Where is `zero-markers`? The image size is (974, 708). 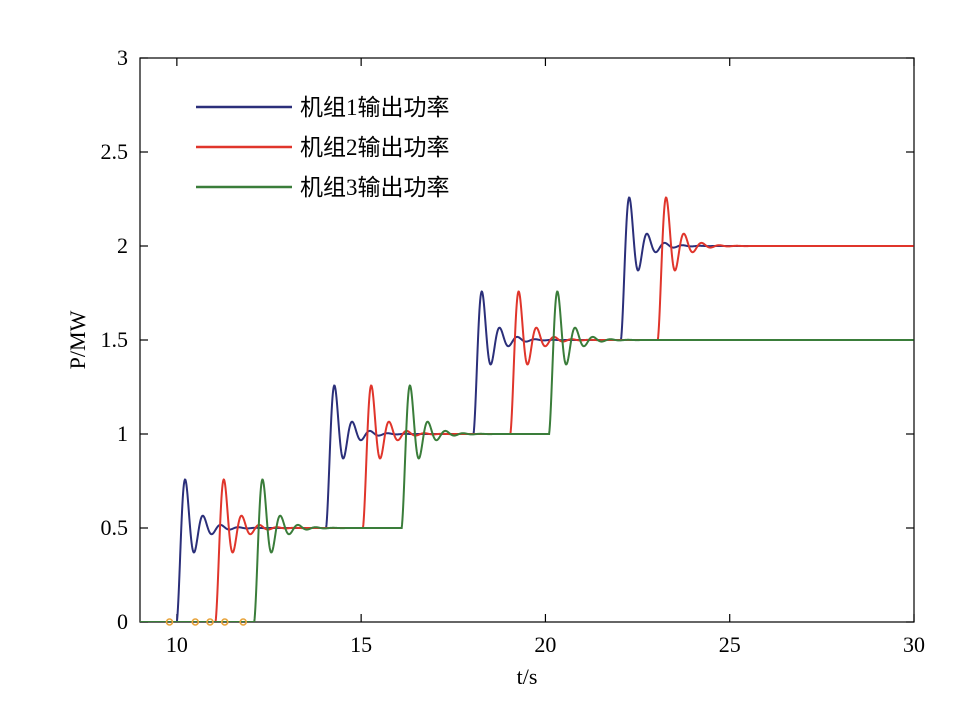 zero-markers is located at coordinates (206, 622).